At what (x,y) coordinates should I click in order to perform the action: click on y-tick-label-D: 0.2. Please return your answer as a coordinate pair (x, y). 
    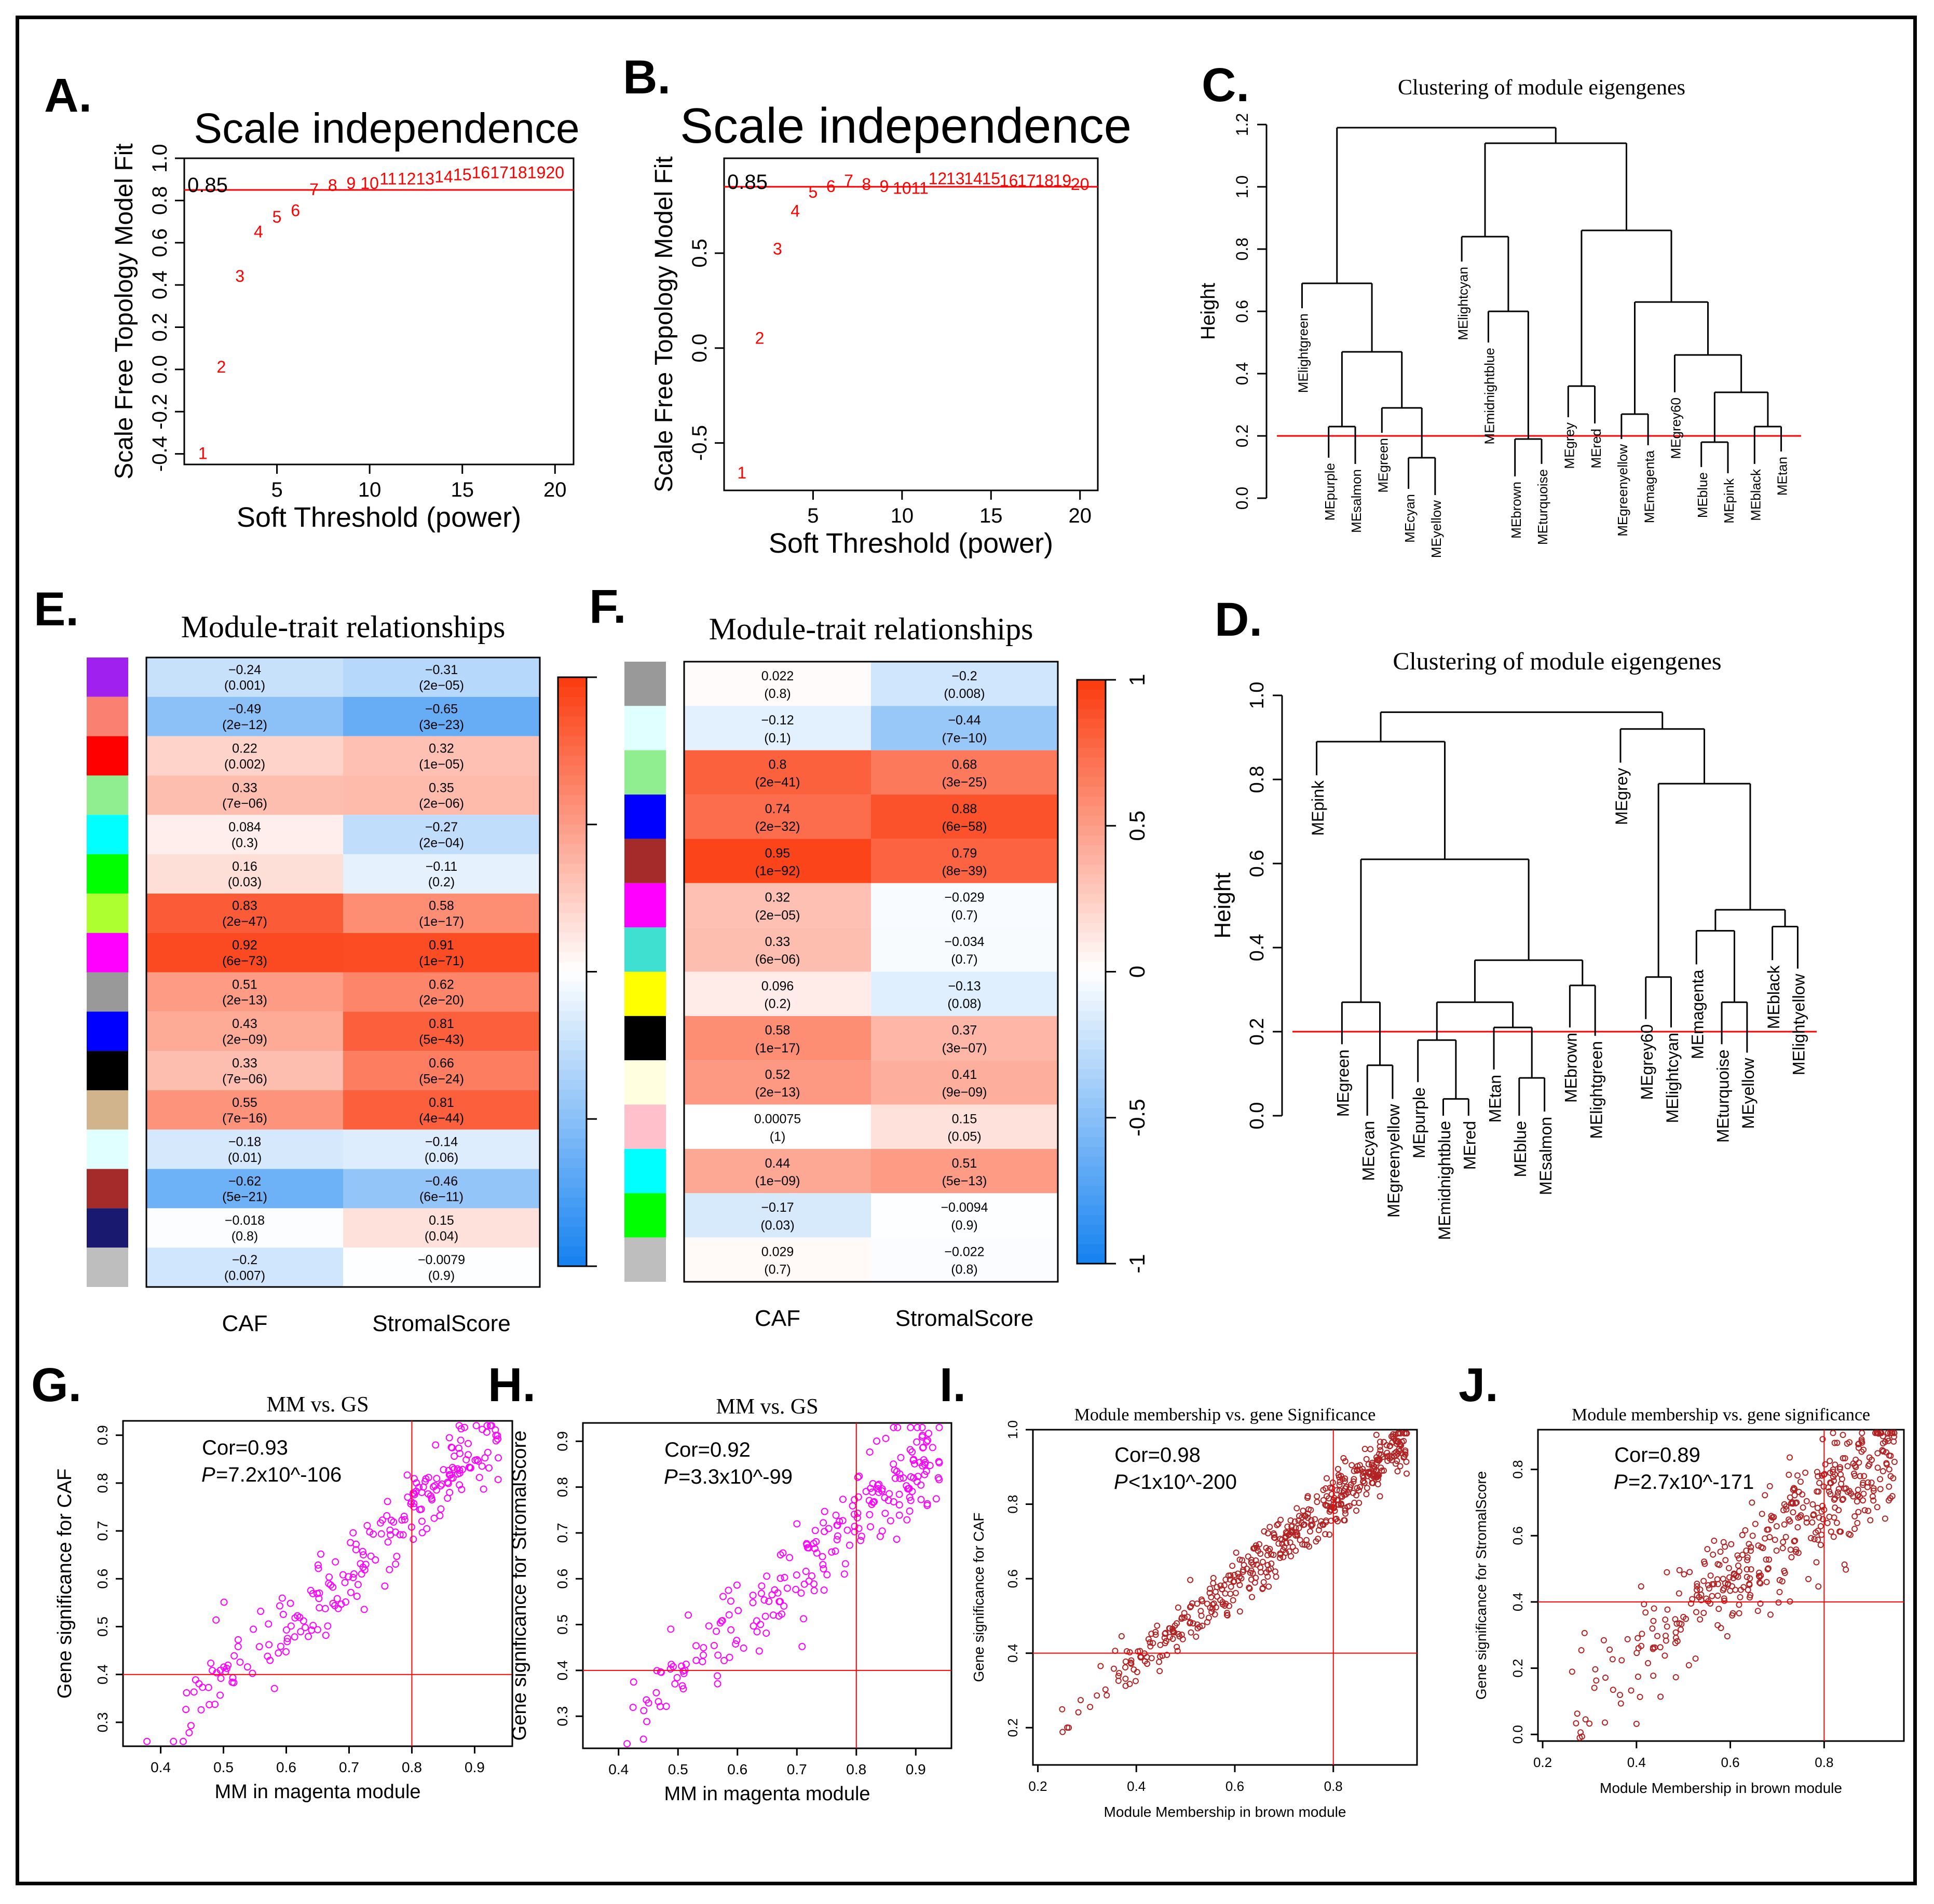
    Looking at the image, I should click on (1257, 1032).